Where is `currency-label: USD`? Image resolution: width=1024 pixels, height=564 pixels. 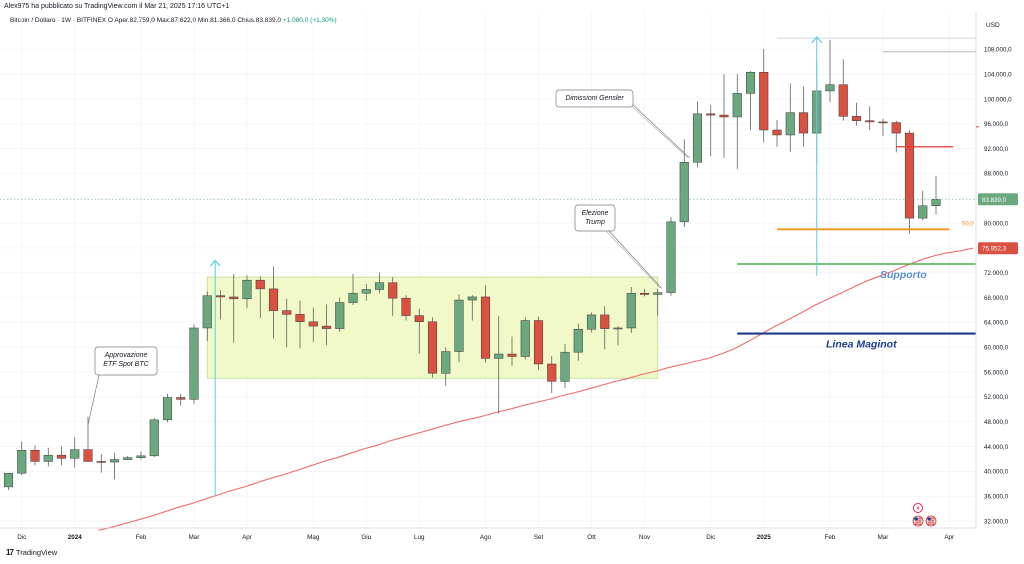
currency-label: USD is located at coordinates (993, 25).